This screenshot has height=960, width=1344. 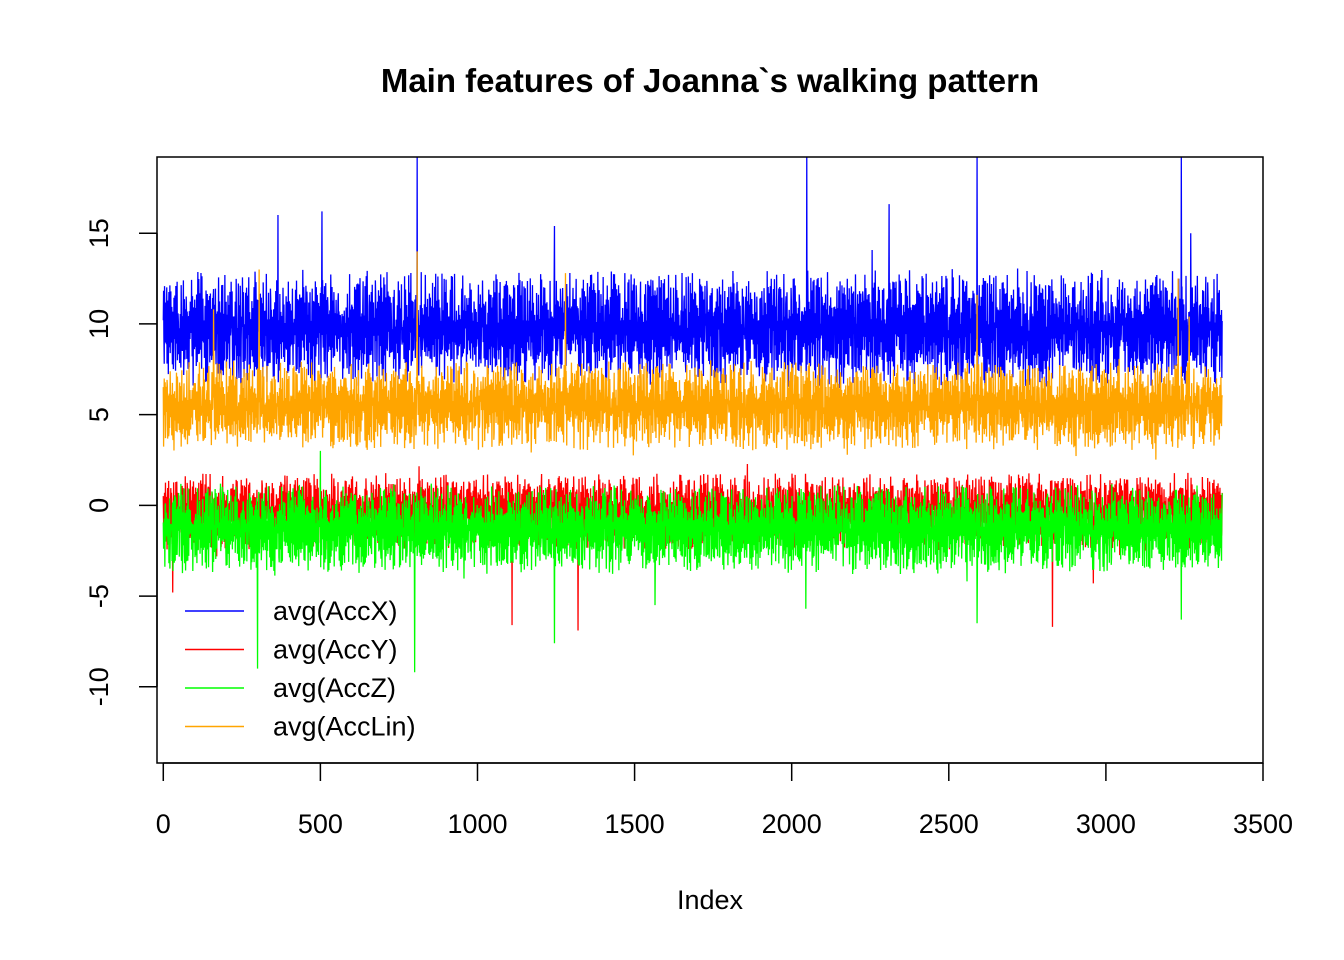 What do you see at coordinates (99, 414) in the screenshot?
I see `y-tick-label: 5` at bounding box center [99, 414].